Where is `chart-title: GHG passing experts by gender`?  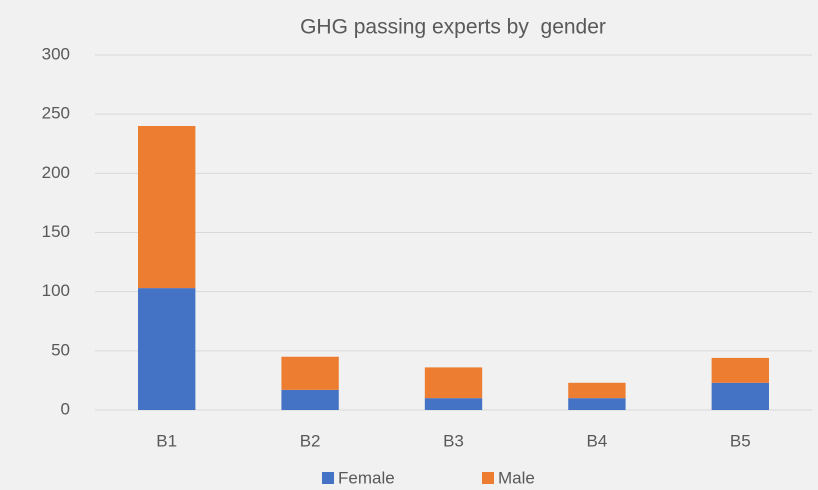
chart-title: GHG passing experts by gender is located at coordinates (453, 27).